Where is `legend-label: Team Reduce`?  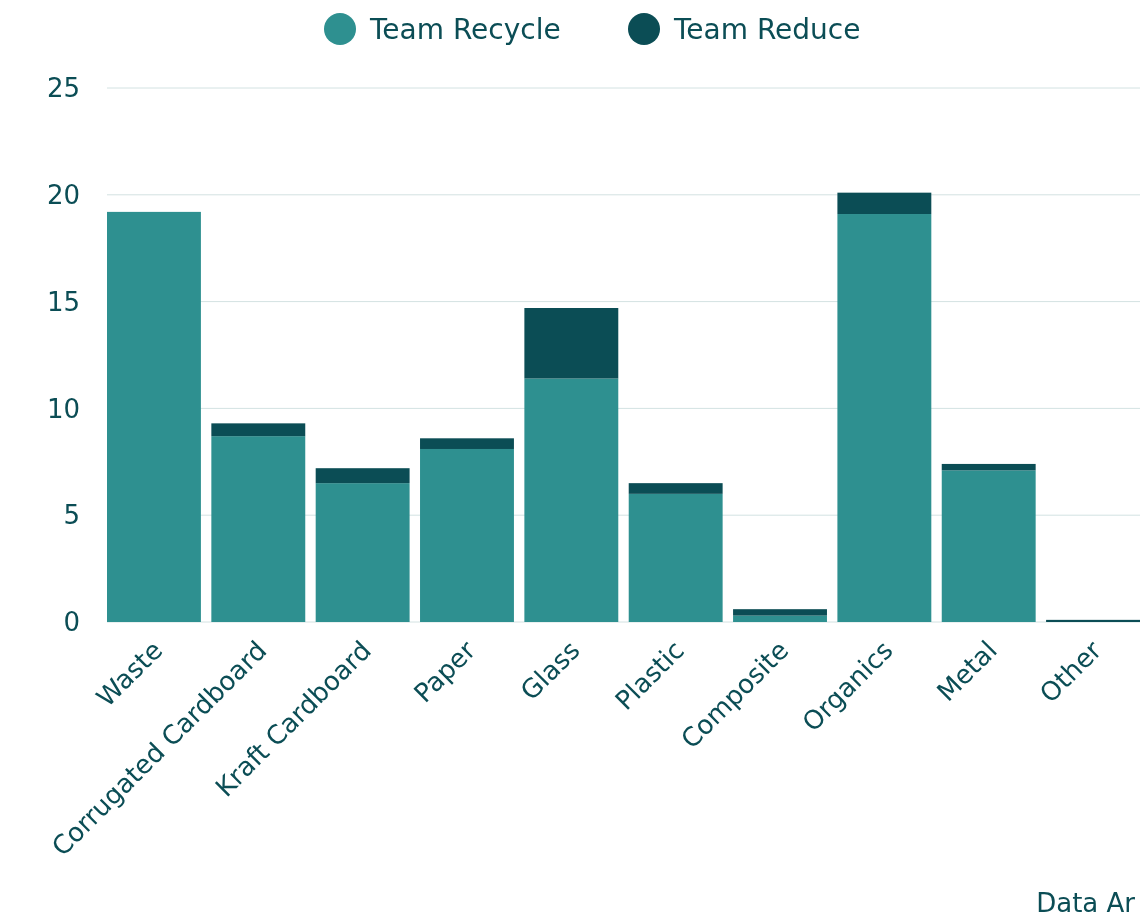
legend-label: Team Reduce is located at coordinates (767, 29).